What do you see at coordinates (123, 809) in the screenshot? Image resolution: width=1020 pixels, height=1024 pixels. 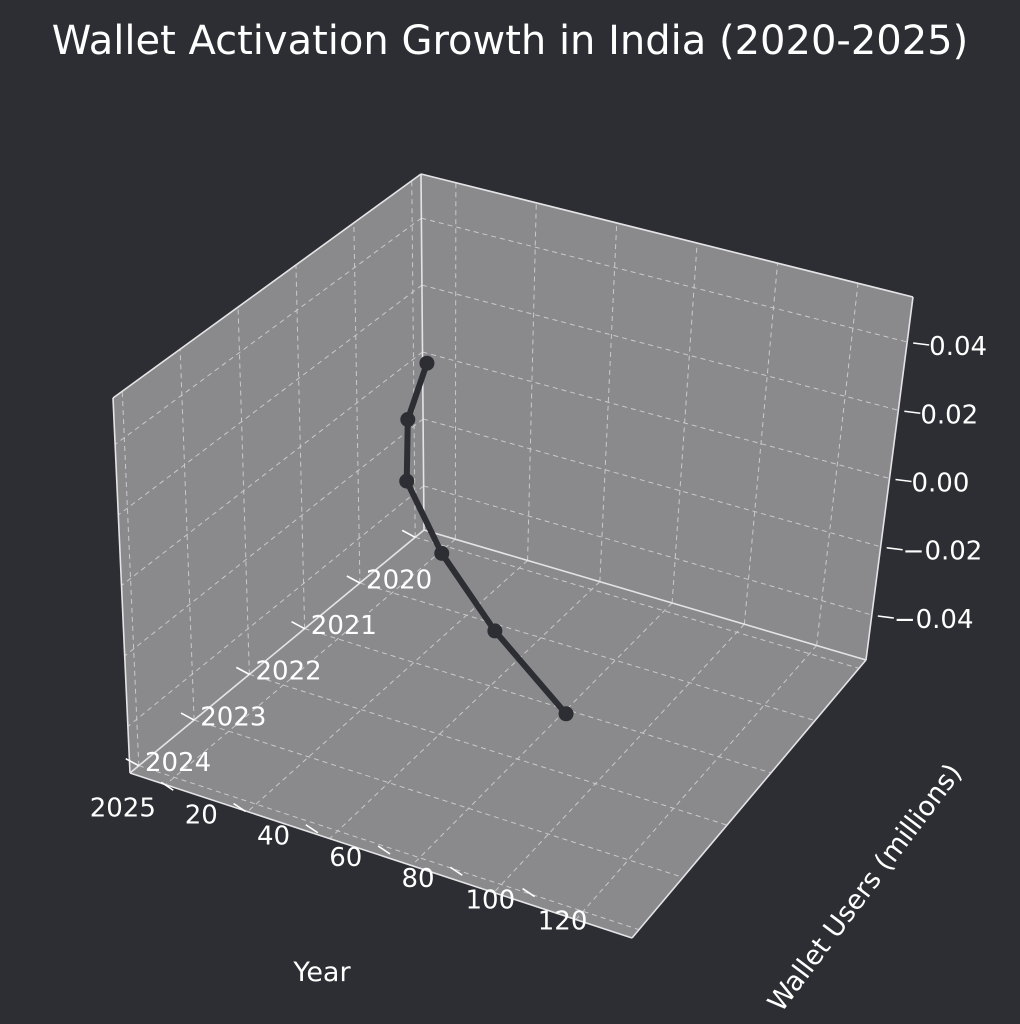 I see `x-tick-label: 2025` at bounding box center [123, 809].